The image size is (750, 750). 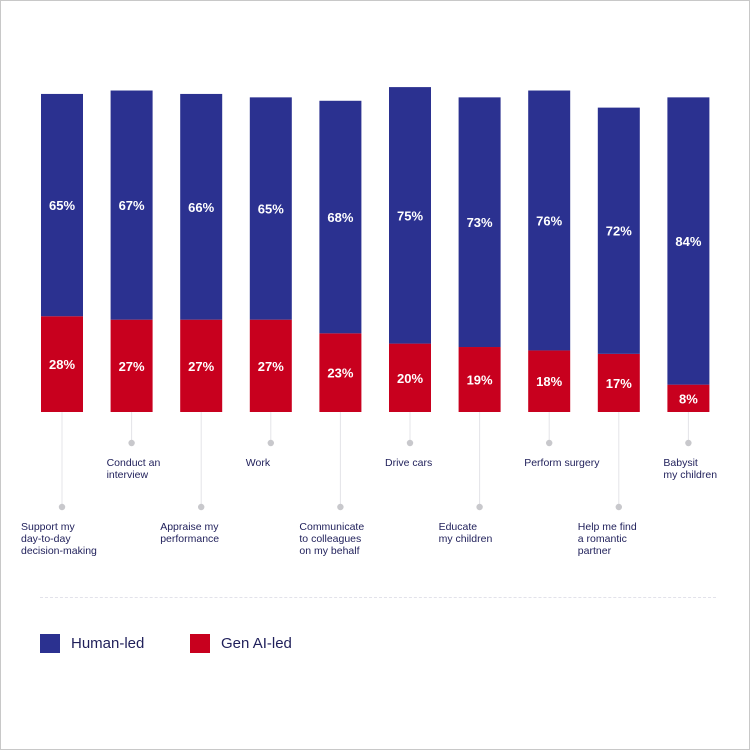 I want to click on data-label: 20%, so click(x=410, y=378).